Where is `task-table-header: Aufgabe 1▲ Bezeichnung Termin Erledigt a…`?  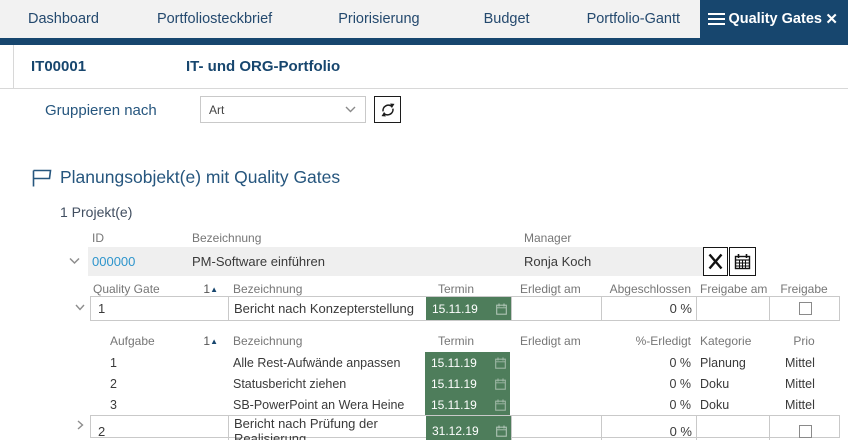 task-table-header: Aufgabe 1▲ Bezeichnung Termin Erledigt a… is located at coordinates (465, 341).